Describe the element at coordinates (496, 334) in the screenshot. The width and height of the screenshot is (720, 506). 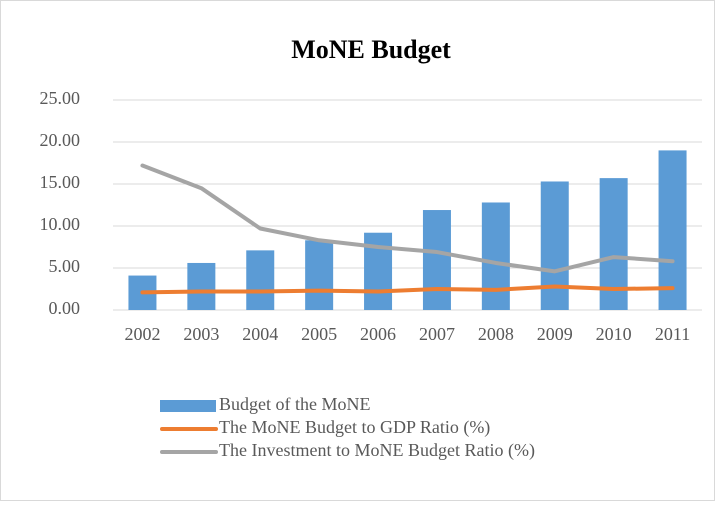
I see `x-tick-label: 2008` at that location.